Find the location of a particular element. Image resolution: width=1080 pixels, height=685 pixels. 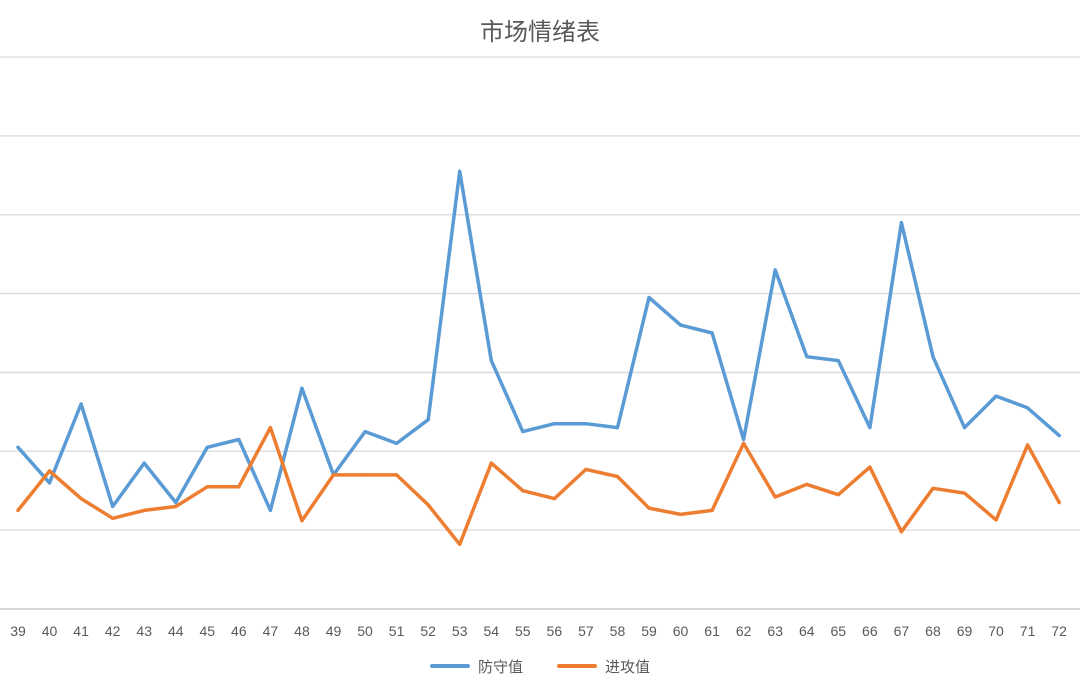

x-tick-label: 52 is located at coordinates (428, 631).